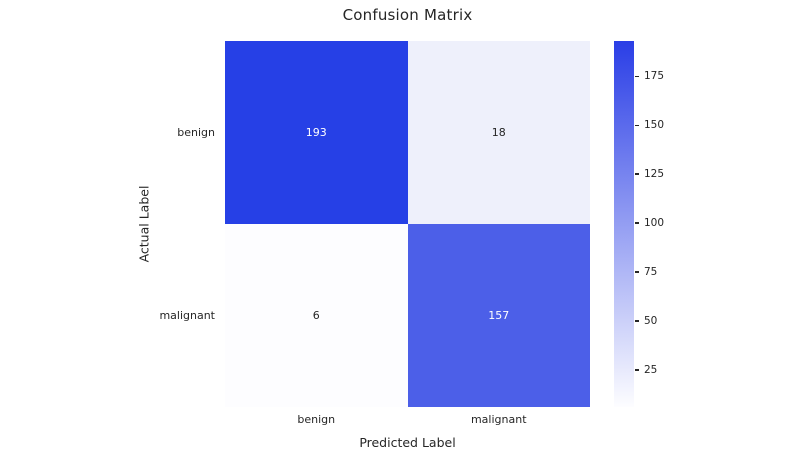  Describe the element at coordinates (654, 223) in the screenshot. I see `colorbar-tick-label-100: 100` at that location.